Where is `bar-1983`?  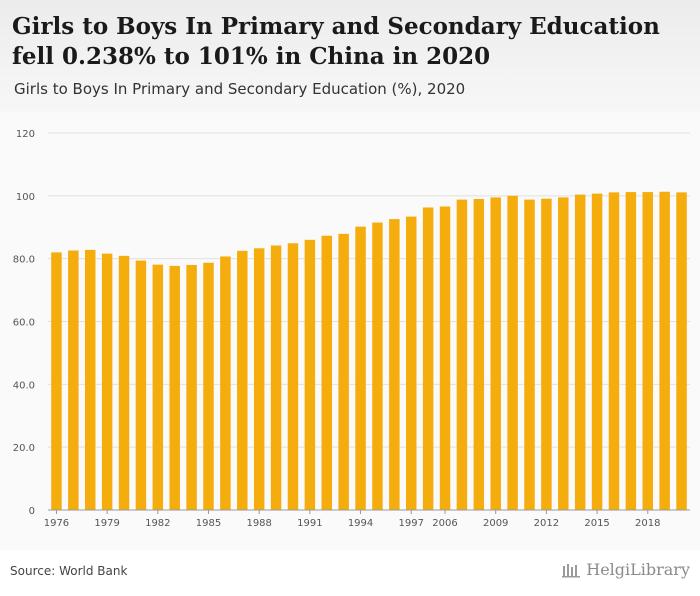 bar-1983 is located at coordinates (174, 387).